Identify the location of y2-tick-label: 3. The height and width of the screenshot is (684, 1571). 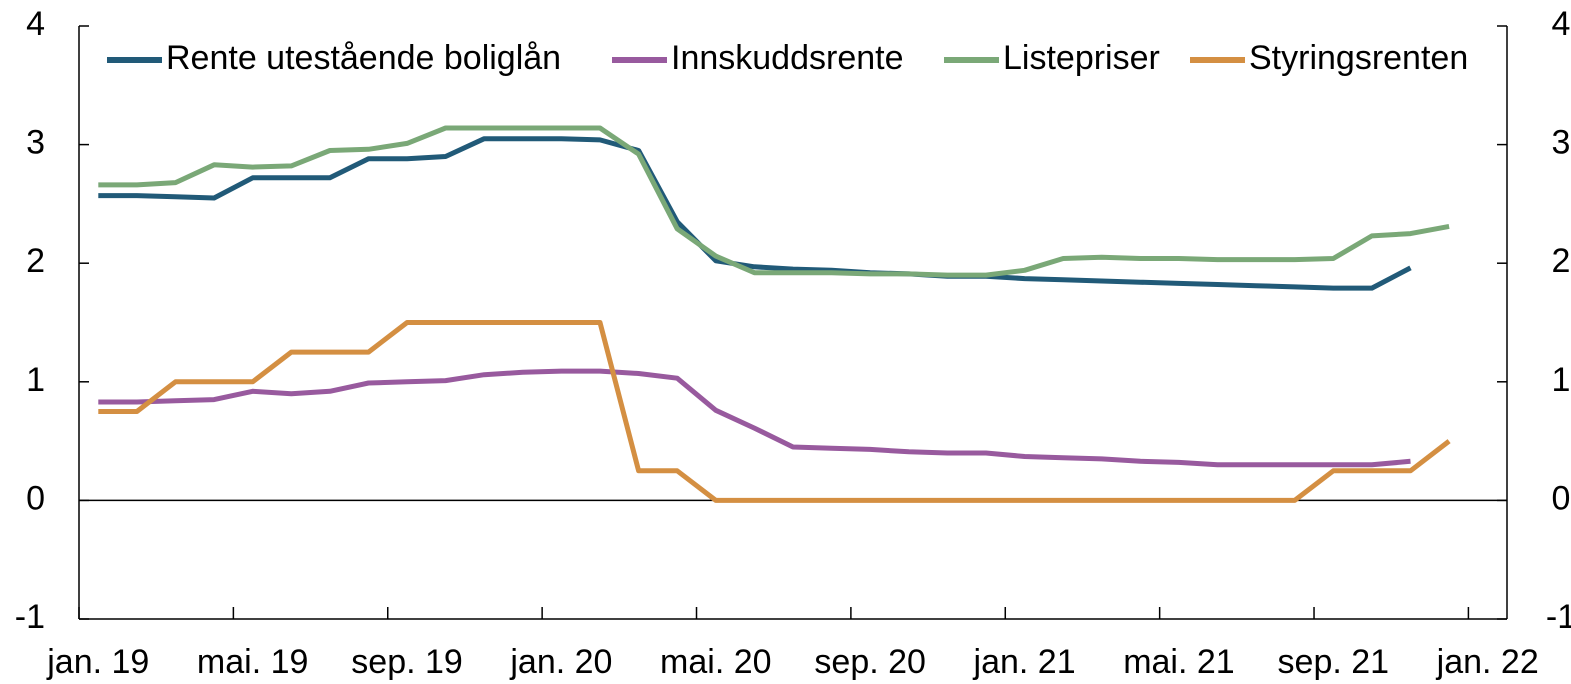
(1561, 143).